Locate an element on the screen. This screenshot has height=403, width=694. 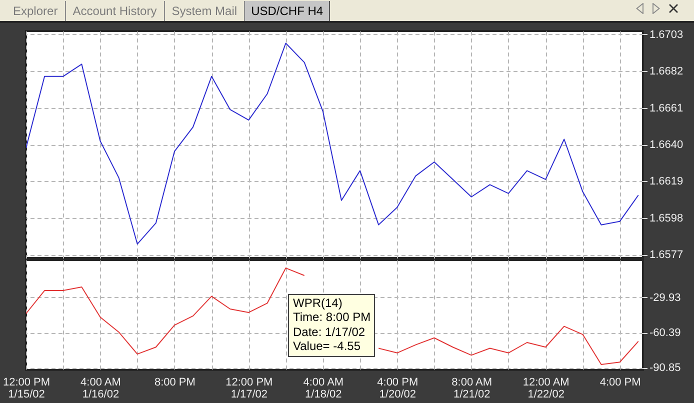
tab: Account History is located at coordinates (115, 11).